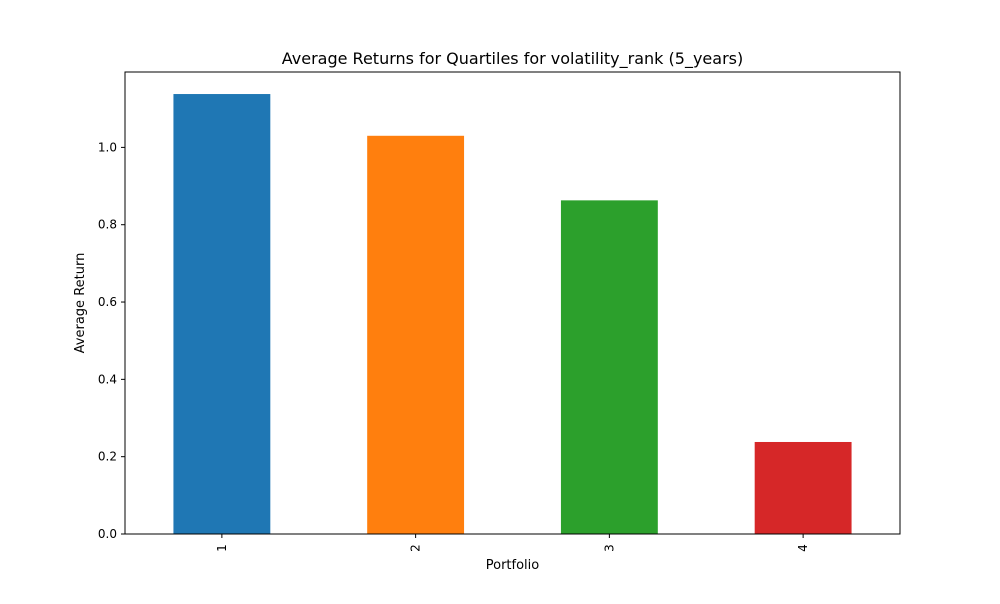 Image resolution: width=1000 pixels, height=604 pixels. Describe the element at coordinates (107, 379) in the screenshot. I see `y-tick-label: 0.4` at that location.